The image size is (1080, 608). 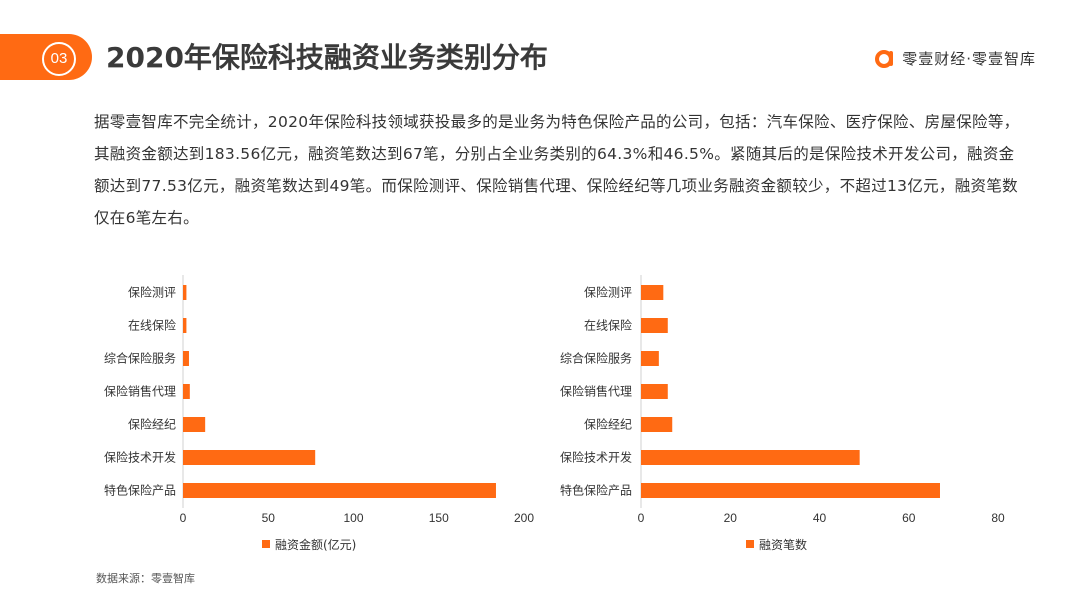 What do you see at coordinates (315, 544) in the screenshot?
I see `legend-label: 融资金额(亿元)` at bounding box center [315, 544].